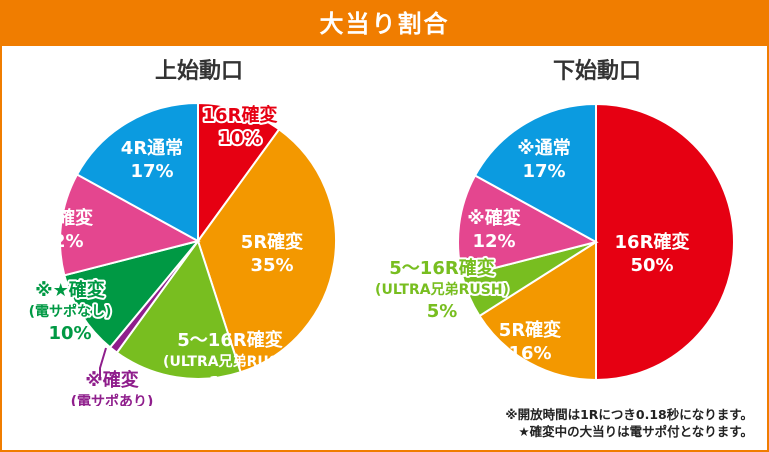 Image resolution: width=769 pixels, height=452 pixels. What do you see at coordinates (544, 148) in the screenshot?
I see `pie1-label-4: ※通常` at bounding box center [544, 148].